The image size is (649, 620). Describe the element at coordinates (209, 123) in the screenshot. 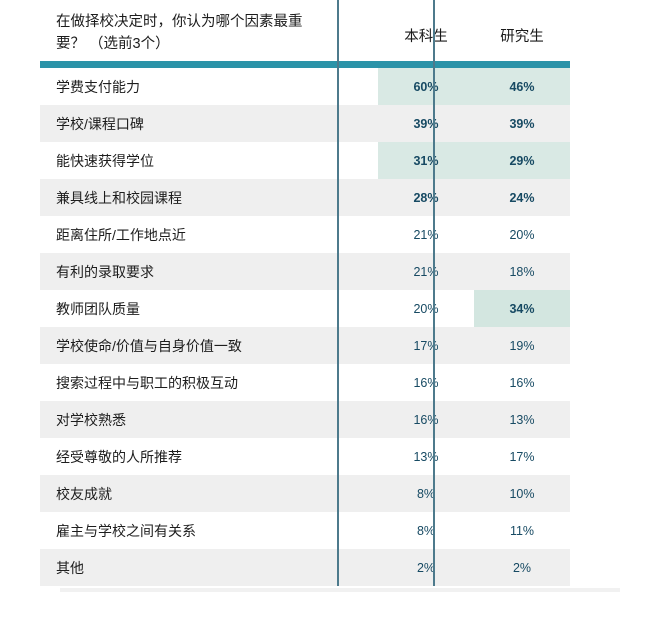

I see `row-label-cell: 学校/课程口碑` at that location.